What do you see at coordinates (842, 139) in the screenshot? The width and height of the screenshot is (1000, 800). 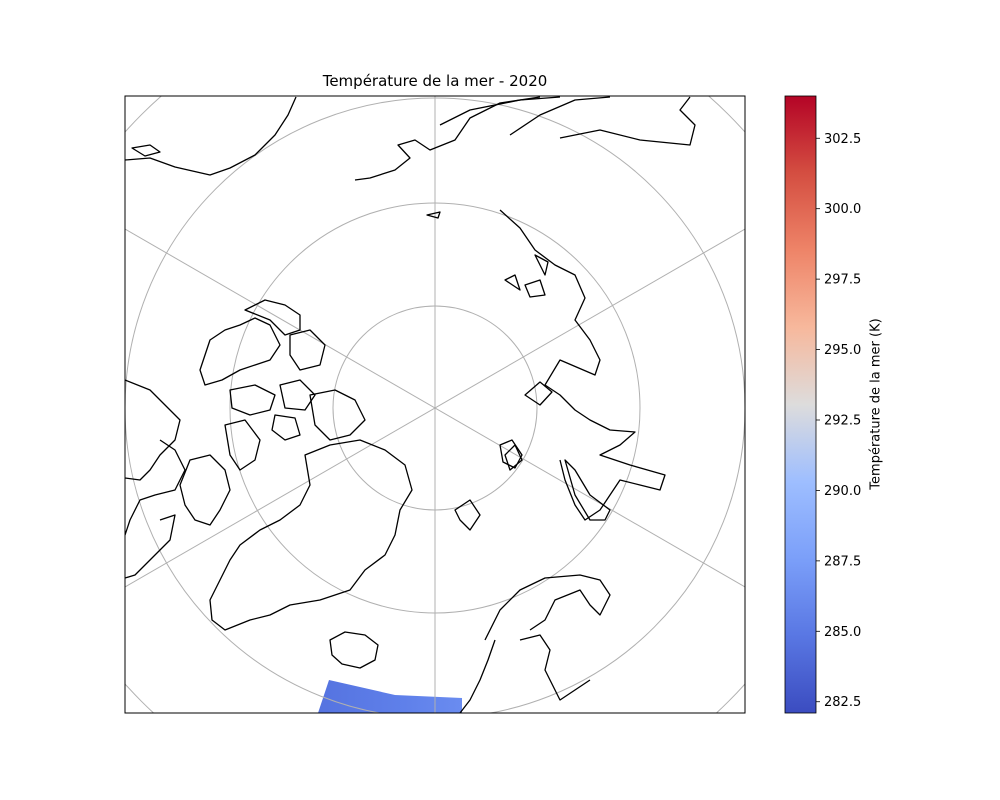 I see `colorbar-tick-label: 302.5` at bounding box center [842, 139].